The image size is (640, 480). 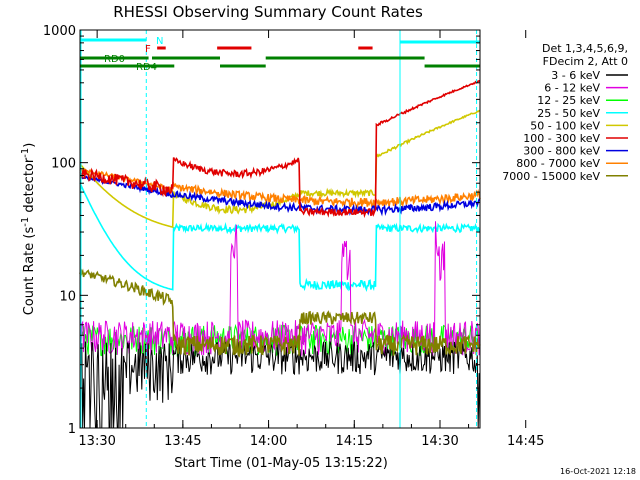 I want to click on x-tick-label-1445: 14:45, so click(x=525, y=441).